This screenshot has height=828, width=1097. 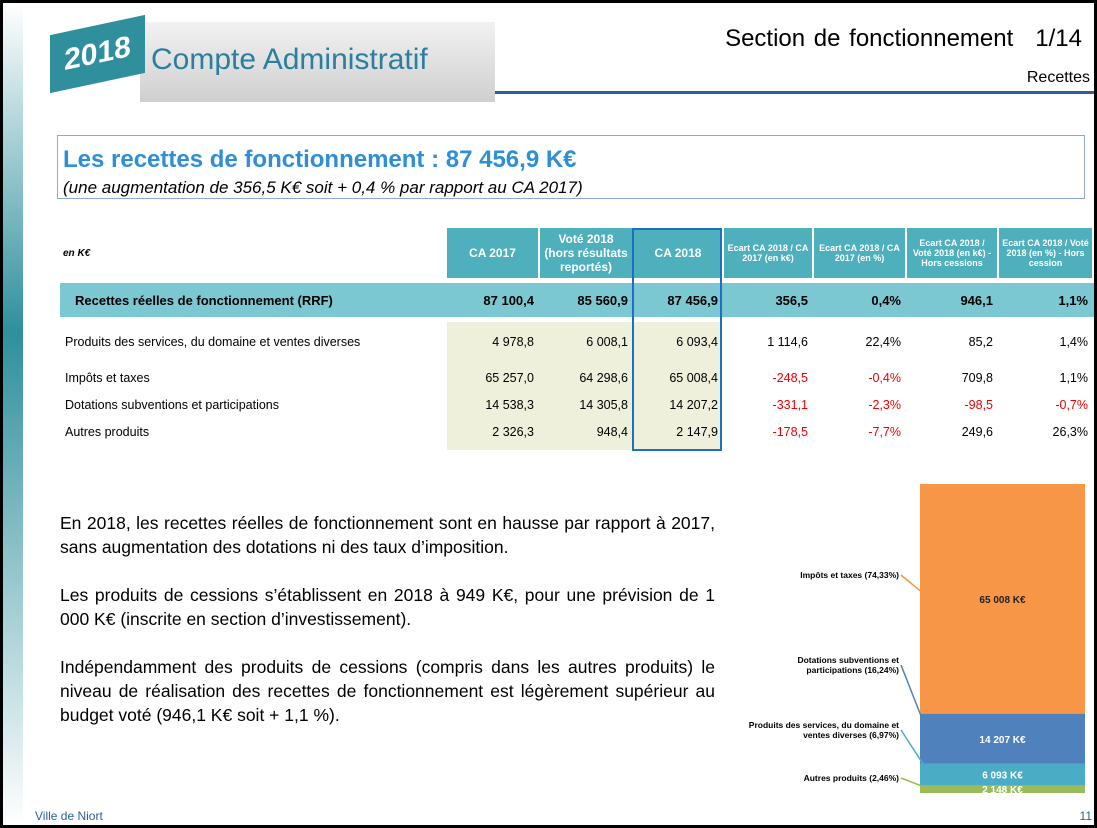 I want to click on table-cell: 4 978,8, so click(x=513, y=342).